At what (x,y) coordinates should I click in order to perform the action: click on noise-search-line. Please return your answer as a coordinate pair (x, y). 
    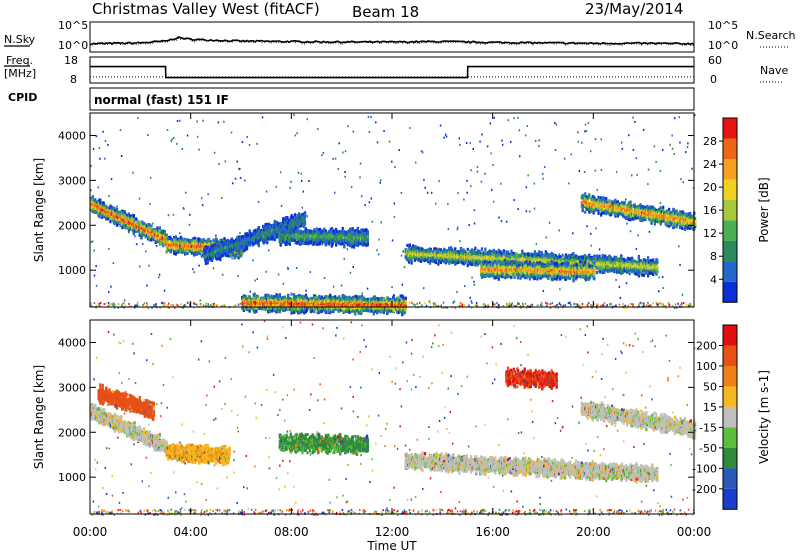
    Looking at the image, I should click on (392, 42).